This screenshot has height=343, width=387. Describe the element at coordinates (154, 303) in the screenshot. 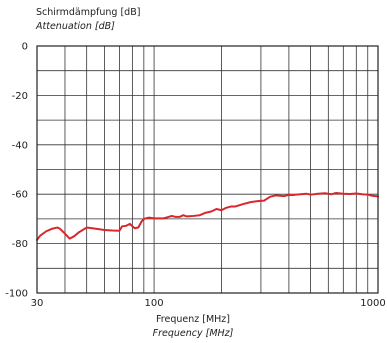

I see `x-tick-label: 100` at that location.